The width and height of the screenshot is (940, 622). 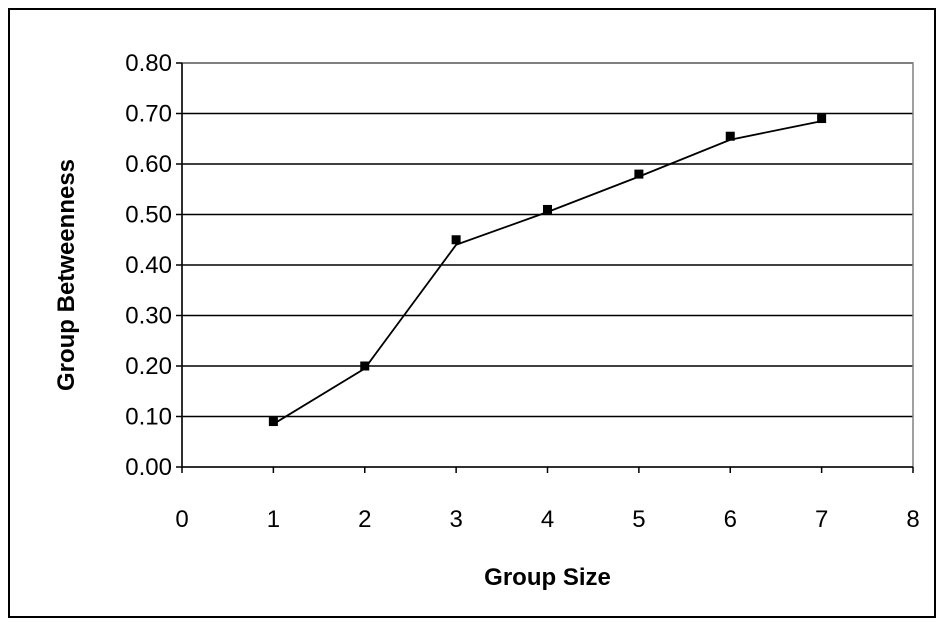 I want to click on x-tick-label: 6, so click(x=730, y=519).